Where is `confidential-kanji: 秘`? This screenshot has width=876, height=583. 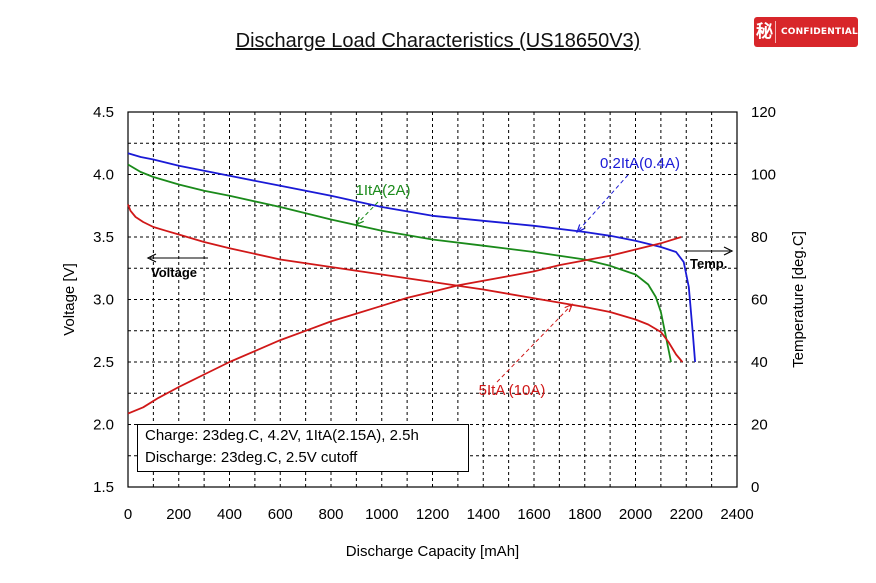
confidential-kanji: 秘 is located at coordinates (765, 32).